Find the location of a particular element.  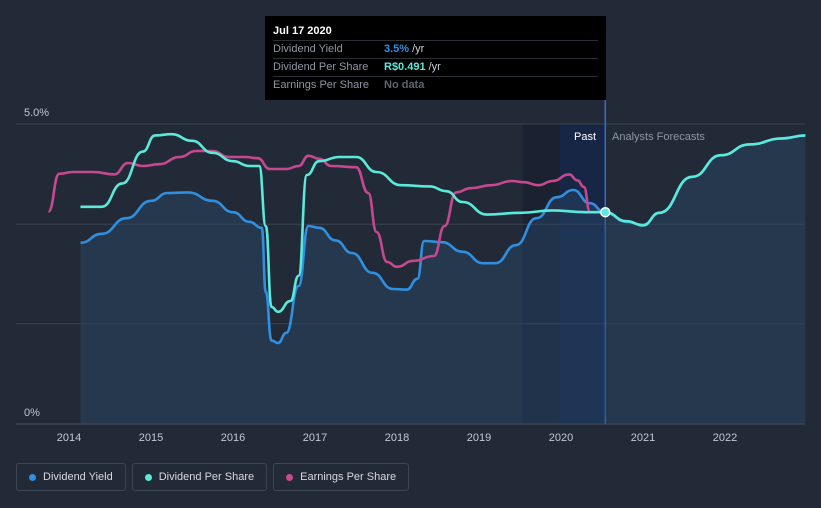

forecast-region-label: Analysts Forecasts is located at coordinates (658, 137).